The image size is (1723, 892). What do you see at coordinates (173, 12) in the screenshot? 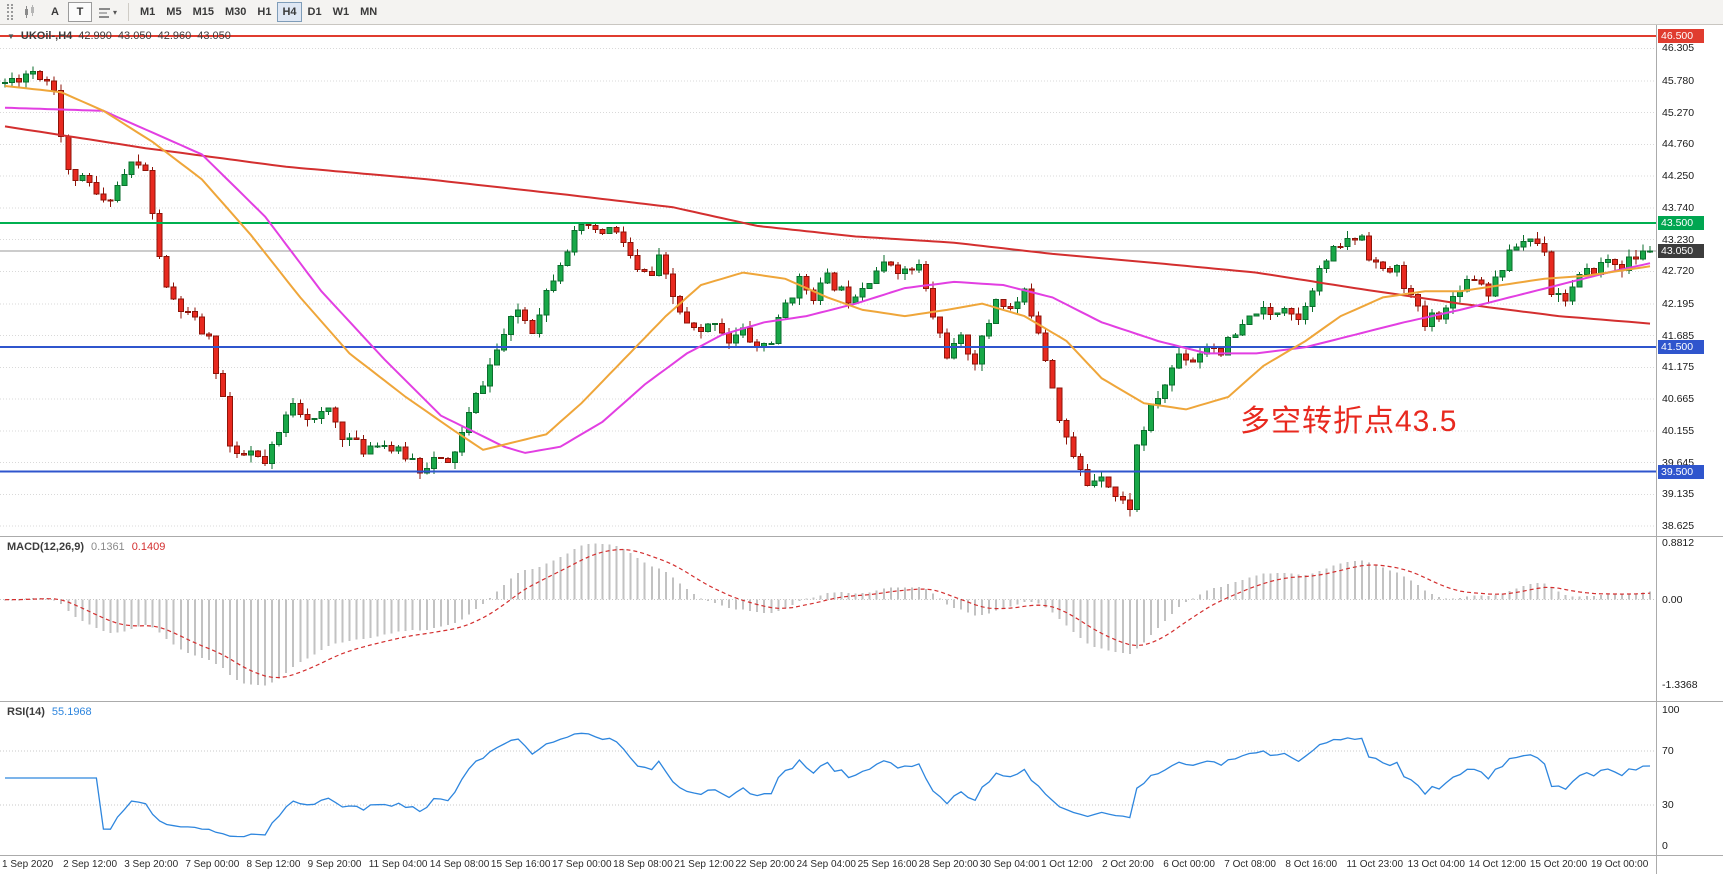
I see `timeframe-m5-button: M5` at bounding box center [173, 12].